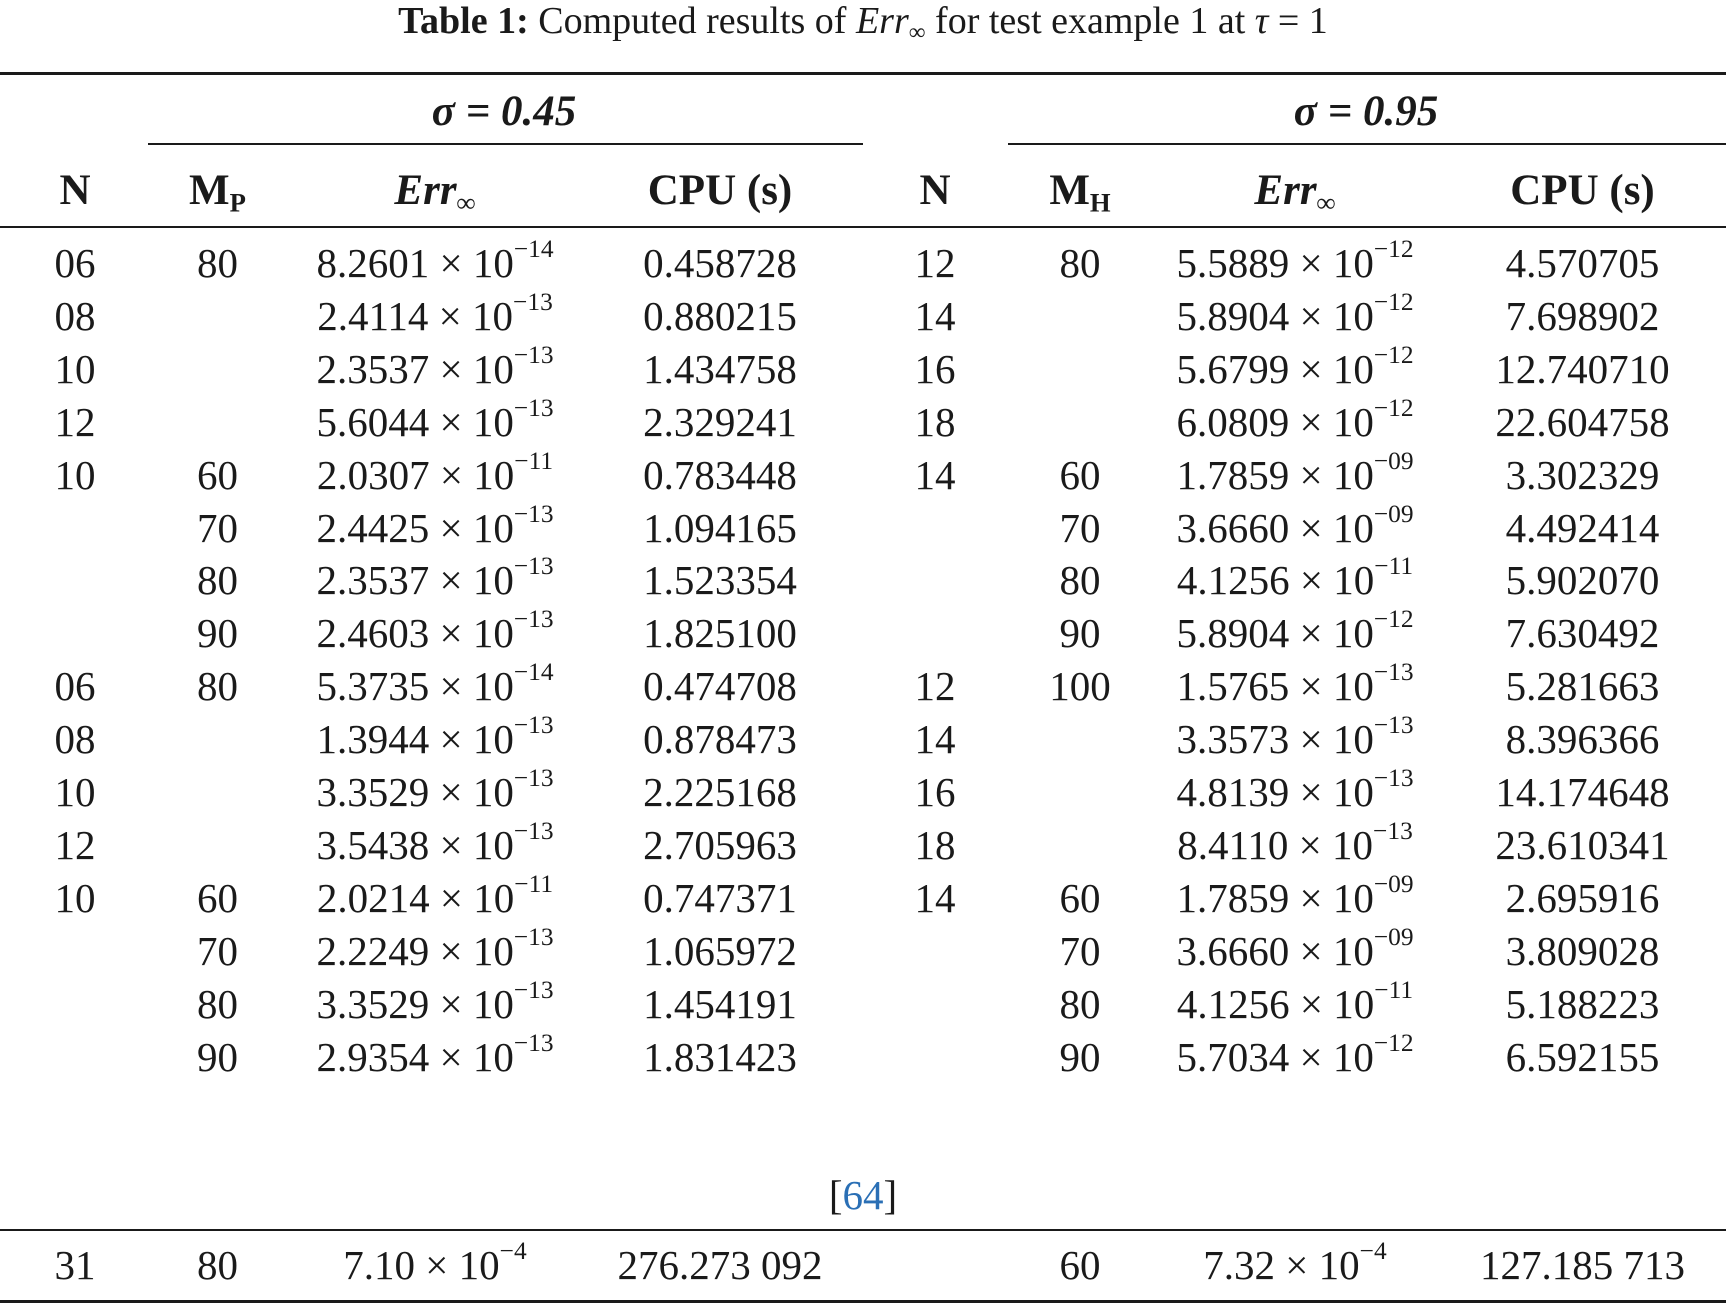  Describe the element at coordinates (435, 191) in the screenshot. I see `header-err-left: Err∞` at that location.